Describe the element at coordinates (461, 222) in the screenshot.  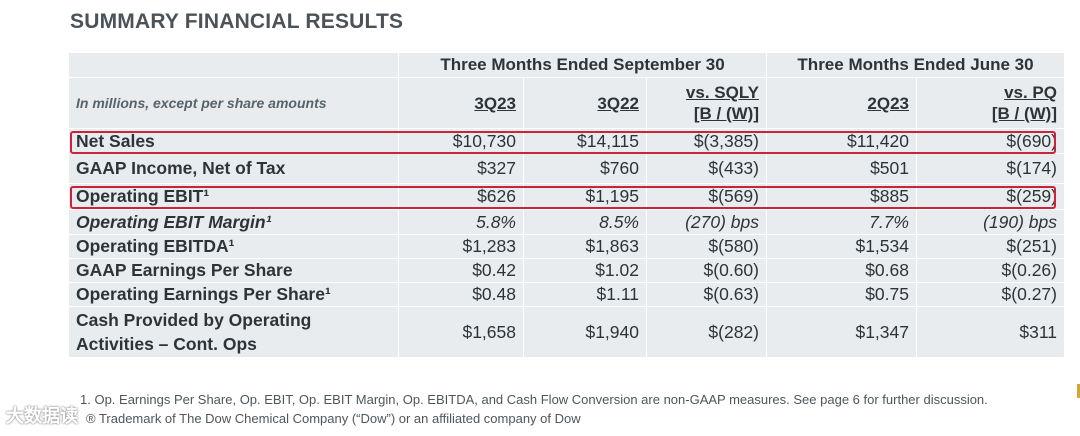
I see `cell: 5.8%` at that location.